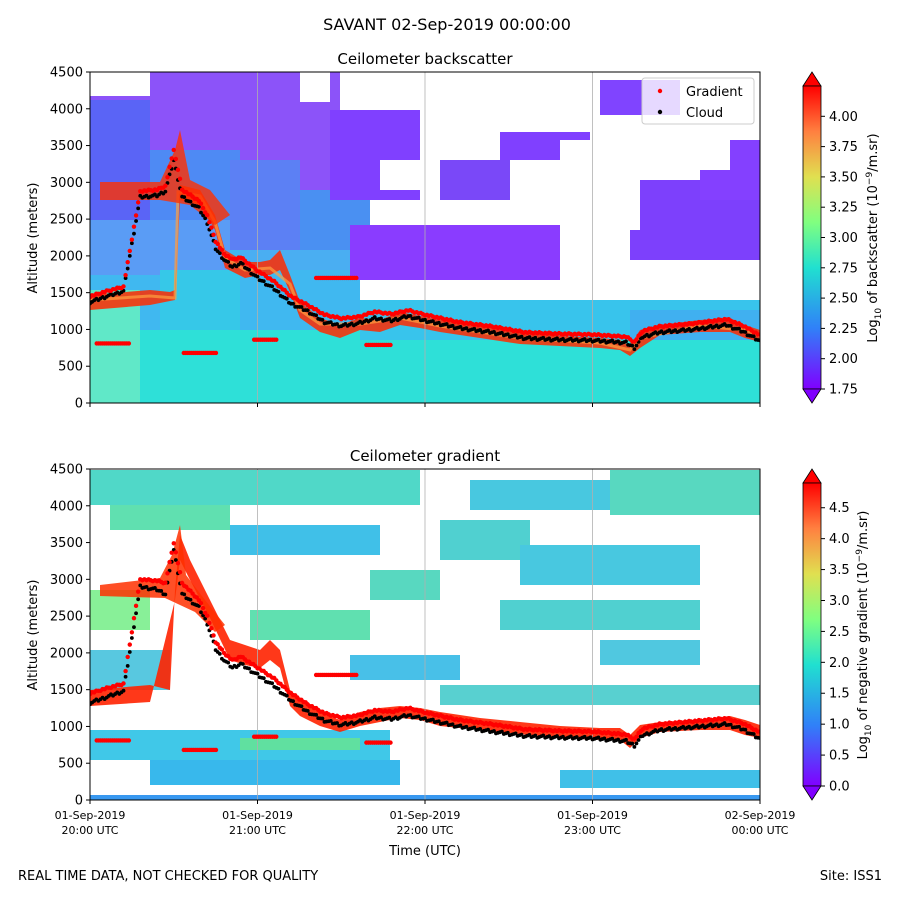  I want to click on gradient-grid, so click(425, 634).